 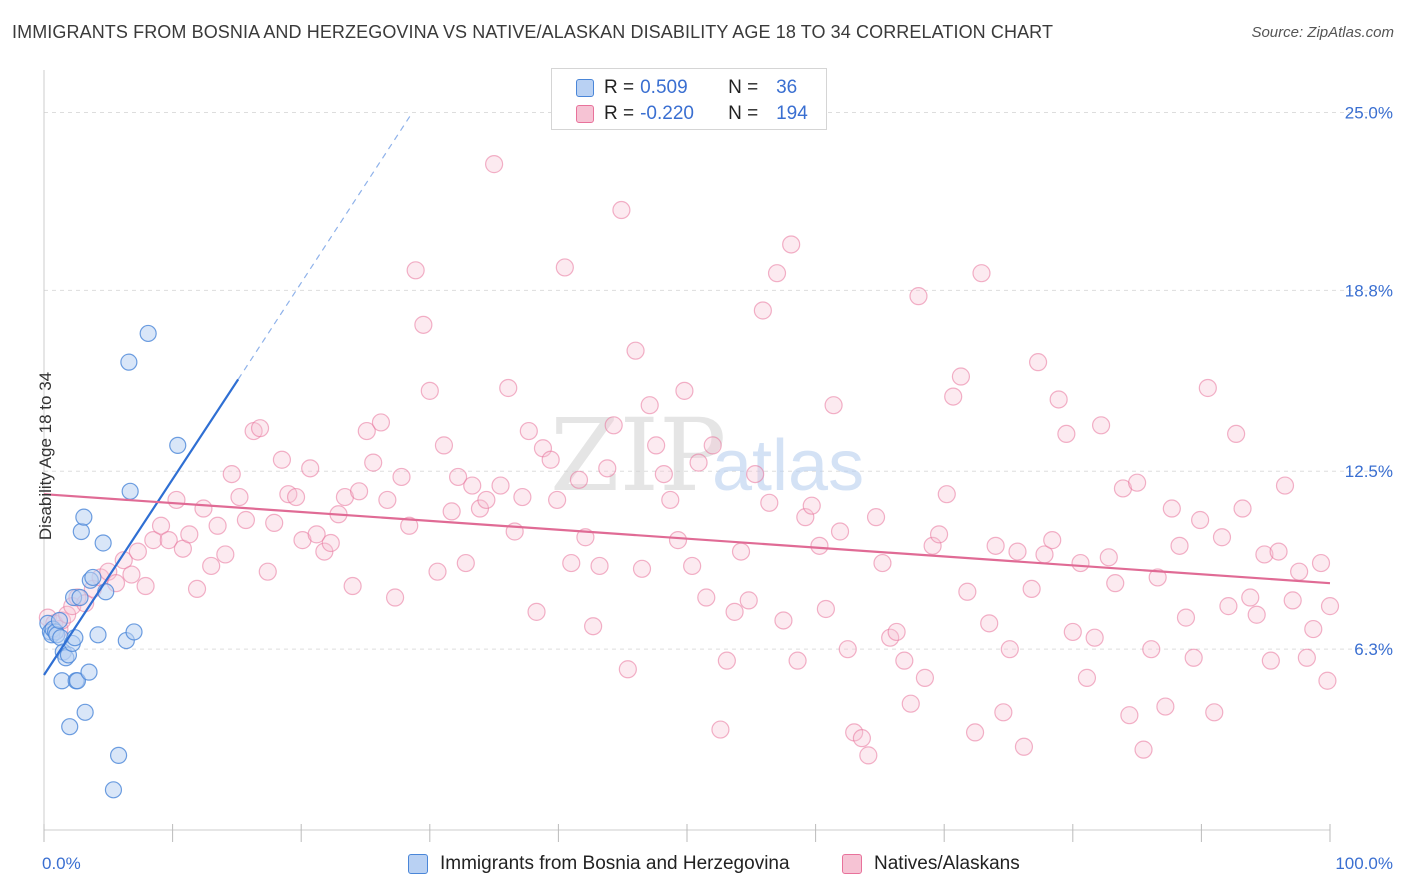 What do you see at coordinates (1322, 32) in the screenshot?
I see `source-label: Source: ZipAtlas.com` at bounding box center [1322, 32].